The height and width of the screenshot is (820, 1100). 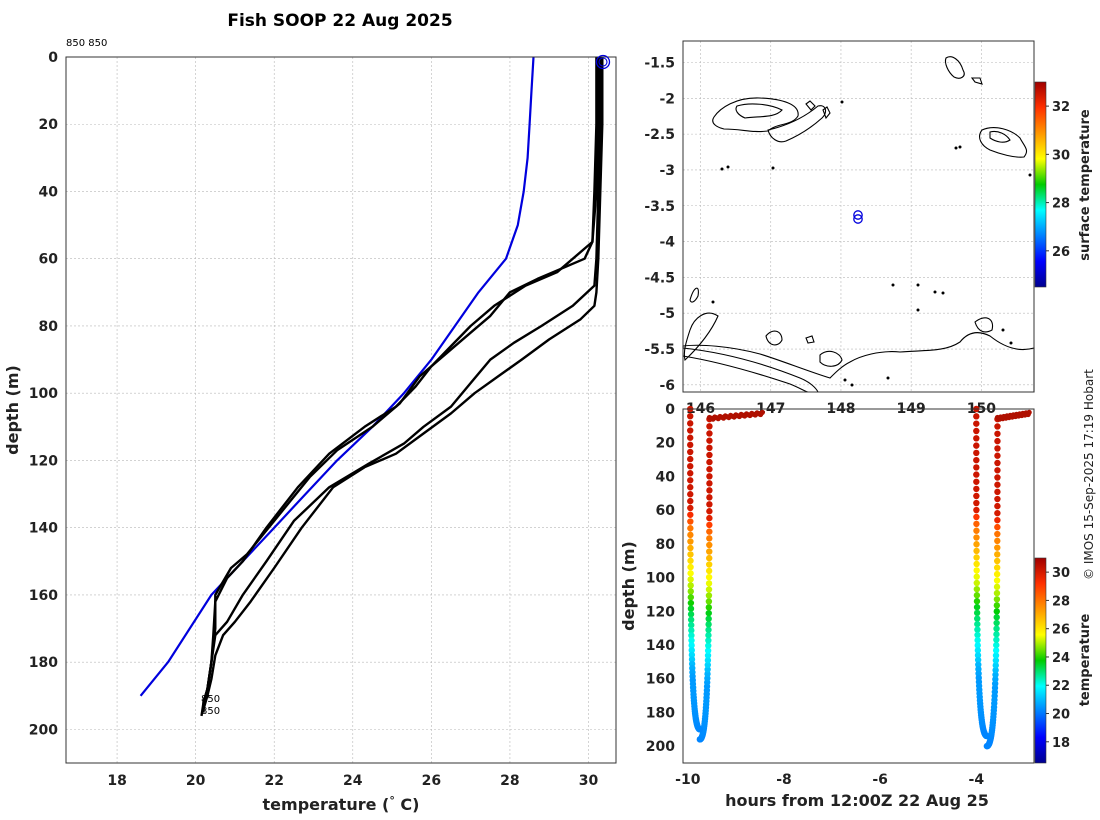 I want to click on profile-x-tick-label: 18, so click(x=116, y=781).